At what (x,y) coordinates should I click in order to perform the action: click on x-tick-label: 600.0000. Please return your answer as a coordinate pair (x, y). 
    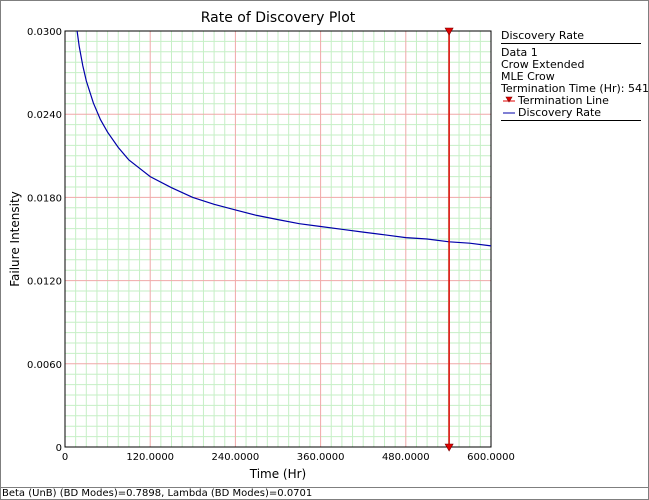
    Looking at the image, I should click on (491, 457).